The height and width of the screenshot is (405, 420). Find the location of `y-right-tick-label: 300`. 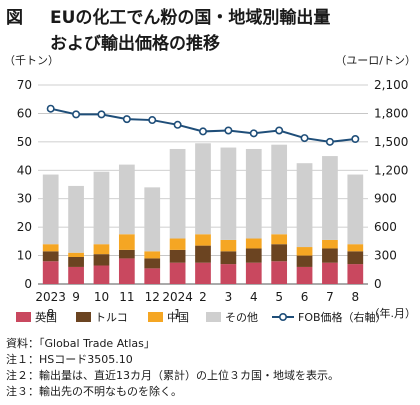

y-right-tick-label: 300 is located at coordinates (385, 256).